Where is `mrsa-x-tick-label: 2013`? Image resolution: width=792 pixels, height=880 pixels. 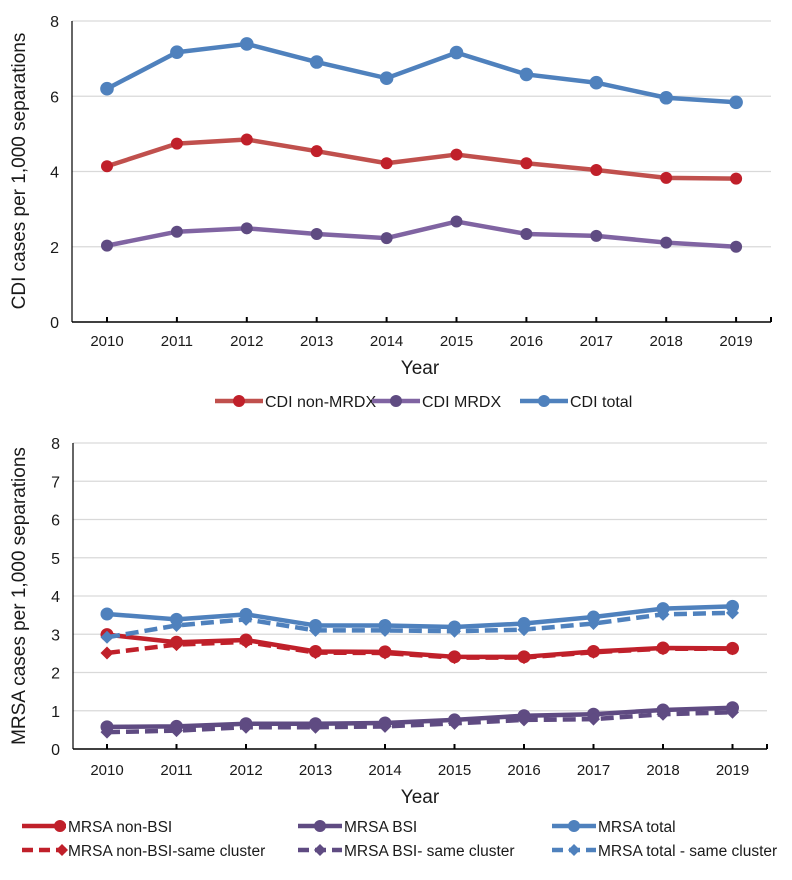 mrsa-x-tick-label: 2013 is located at coordinates (315, 770).